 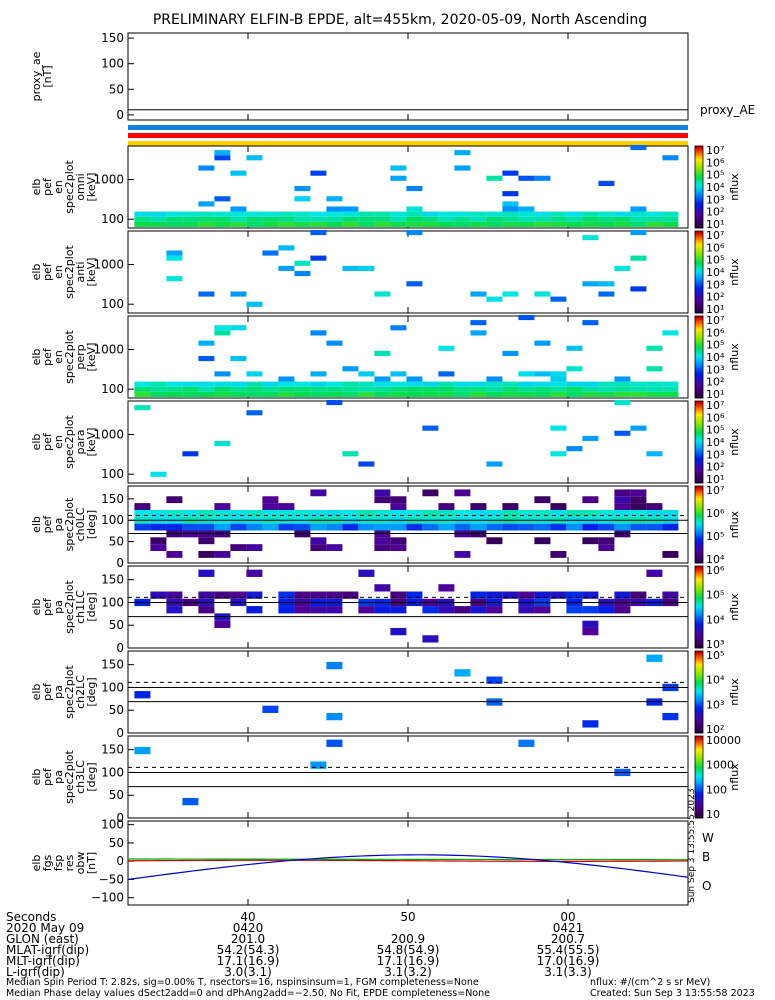 I want to click on pa_ch1-colorbar-label: nflux, so click(x=734, y=607).